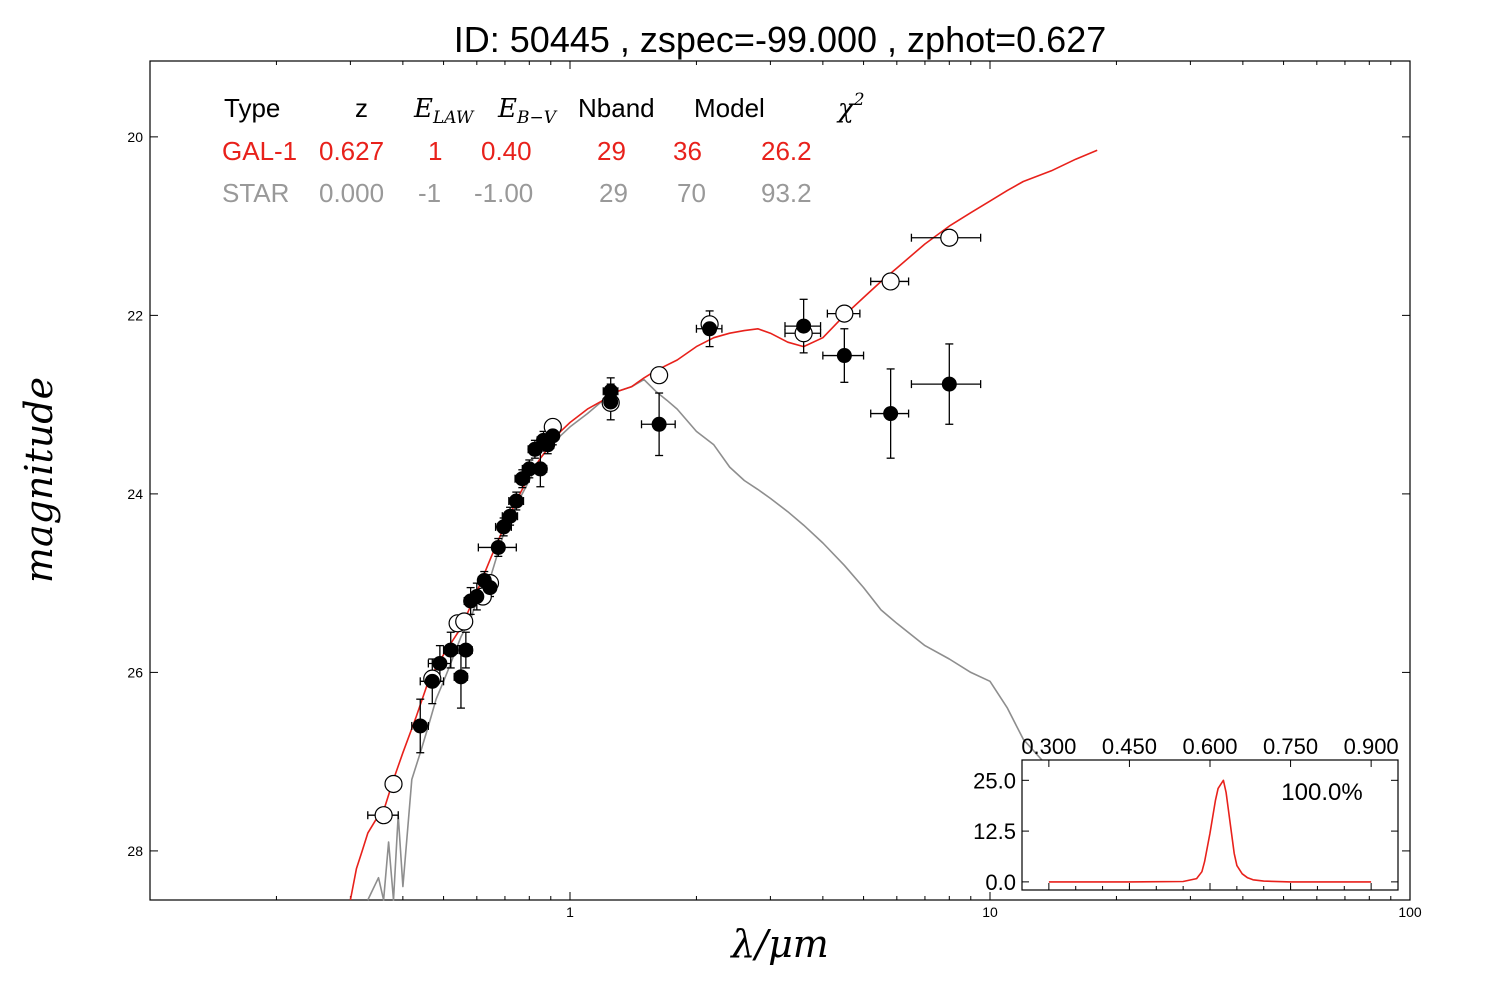 This screenshot has width=1500, height=1000. Describe the element at coordinates (135, 672) in the screenshot. I see `y-tick-label: 26` at that location.